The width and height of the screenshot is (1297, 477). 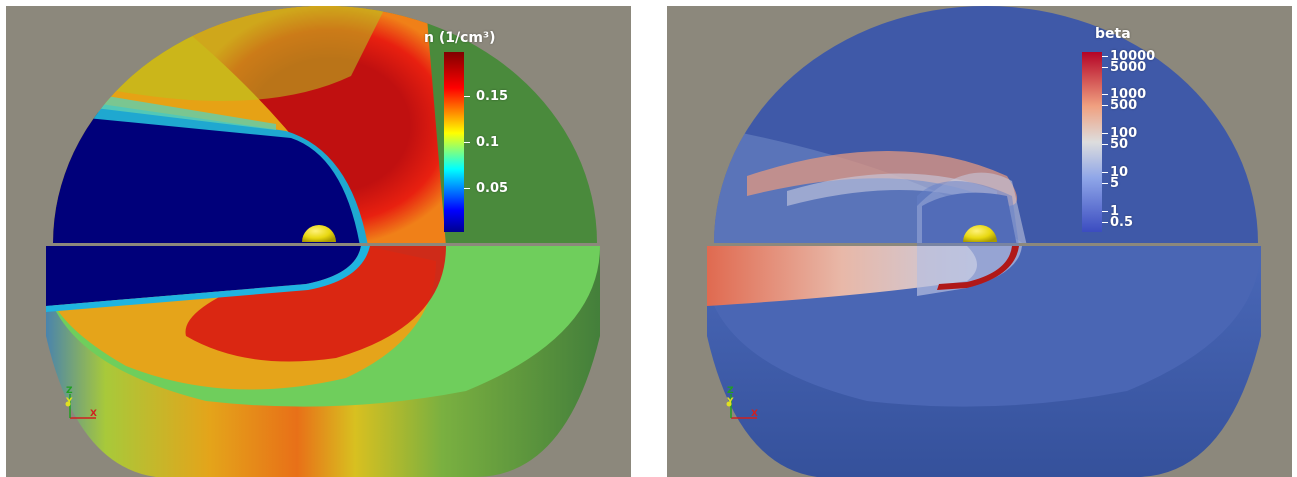 What do you see at coordinates (1115, 183) in the screenshot?
I see `colorbar-tick: 5` at bounding box center [1115, 183].